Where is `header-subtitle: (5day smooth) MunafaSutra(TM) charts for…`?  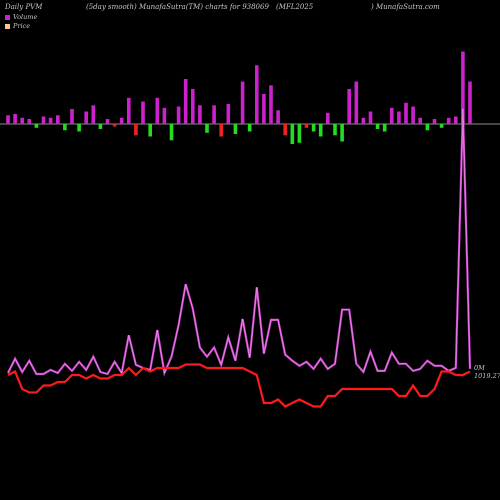 header-subtitle: (5day smooth) MunafaSutra(TM) charts for… is located at coordinates (177, 7).